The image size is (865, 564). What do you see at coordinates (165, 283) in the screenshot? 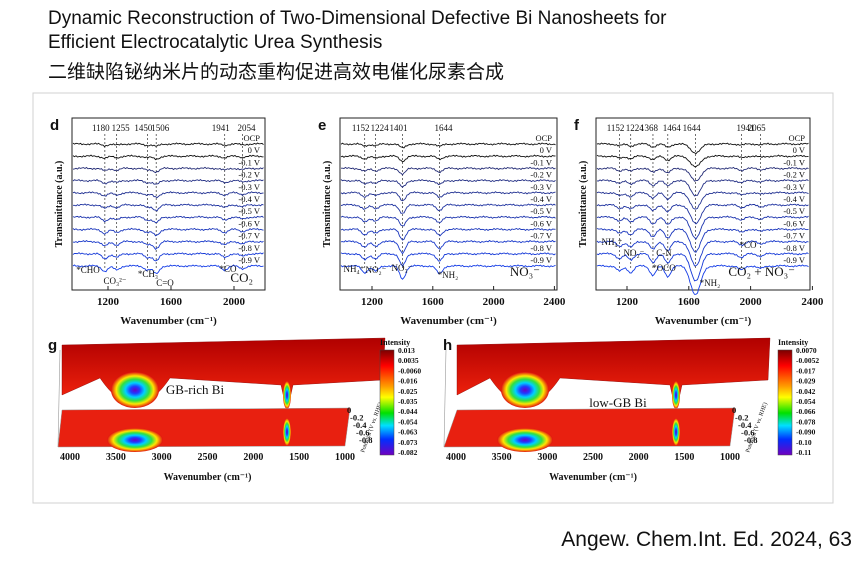
I see `species-label: C=O` at bounding box center [165, 283].